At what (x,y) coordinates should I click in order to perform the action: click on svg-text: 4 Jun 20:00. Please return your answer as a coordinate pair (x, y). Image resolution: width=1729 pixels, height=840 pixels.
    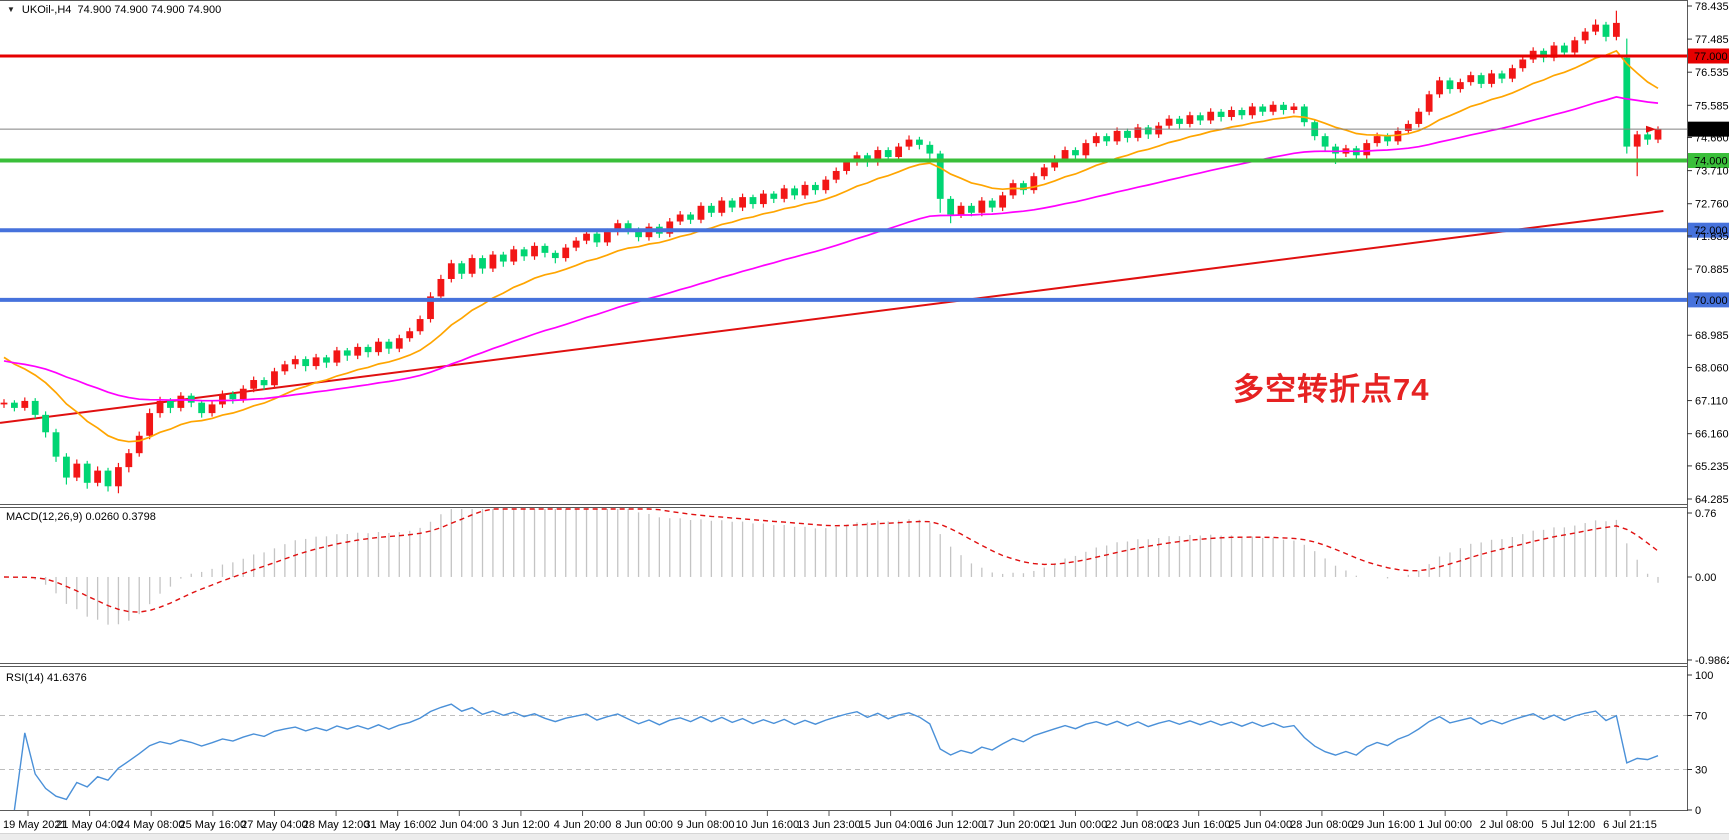
    Looking at the image, I should click on (583, 825).